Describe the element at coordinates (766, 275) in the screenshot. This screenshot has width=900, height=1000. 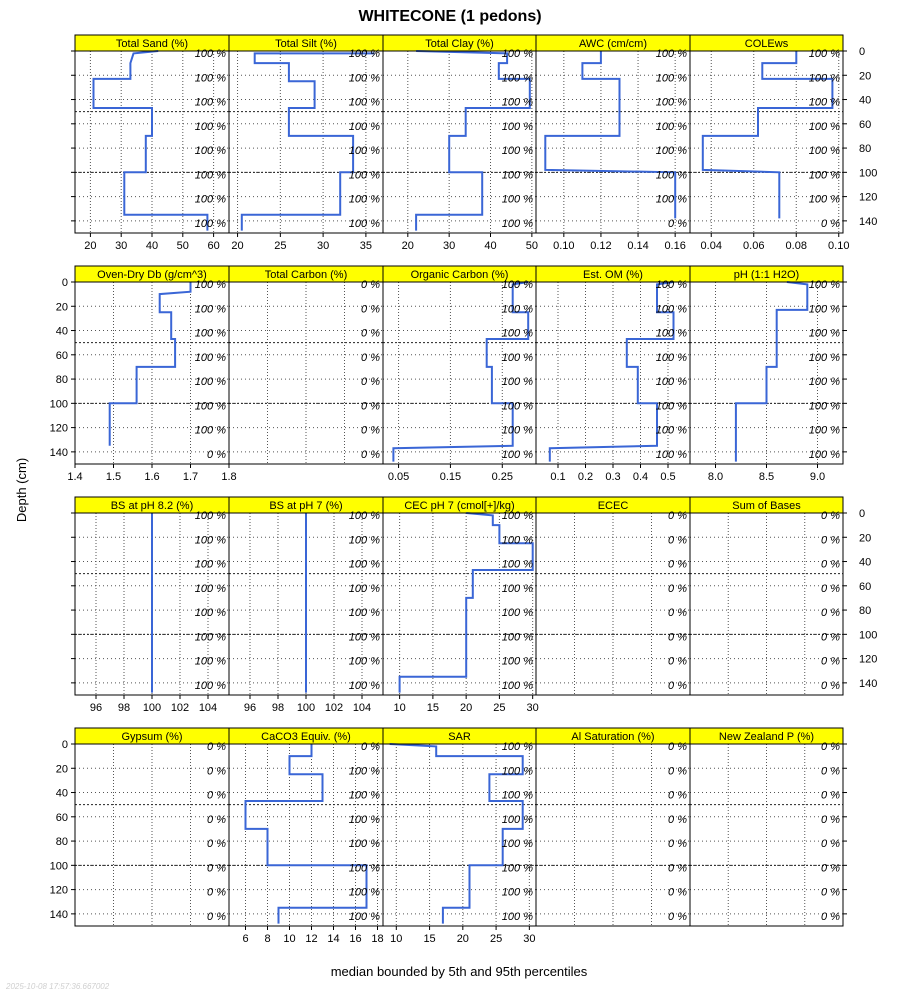
I see `panel-strip-label: pH (1:1 H2O)` at that location.